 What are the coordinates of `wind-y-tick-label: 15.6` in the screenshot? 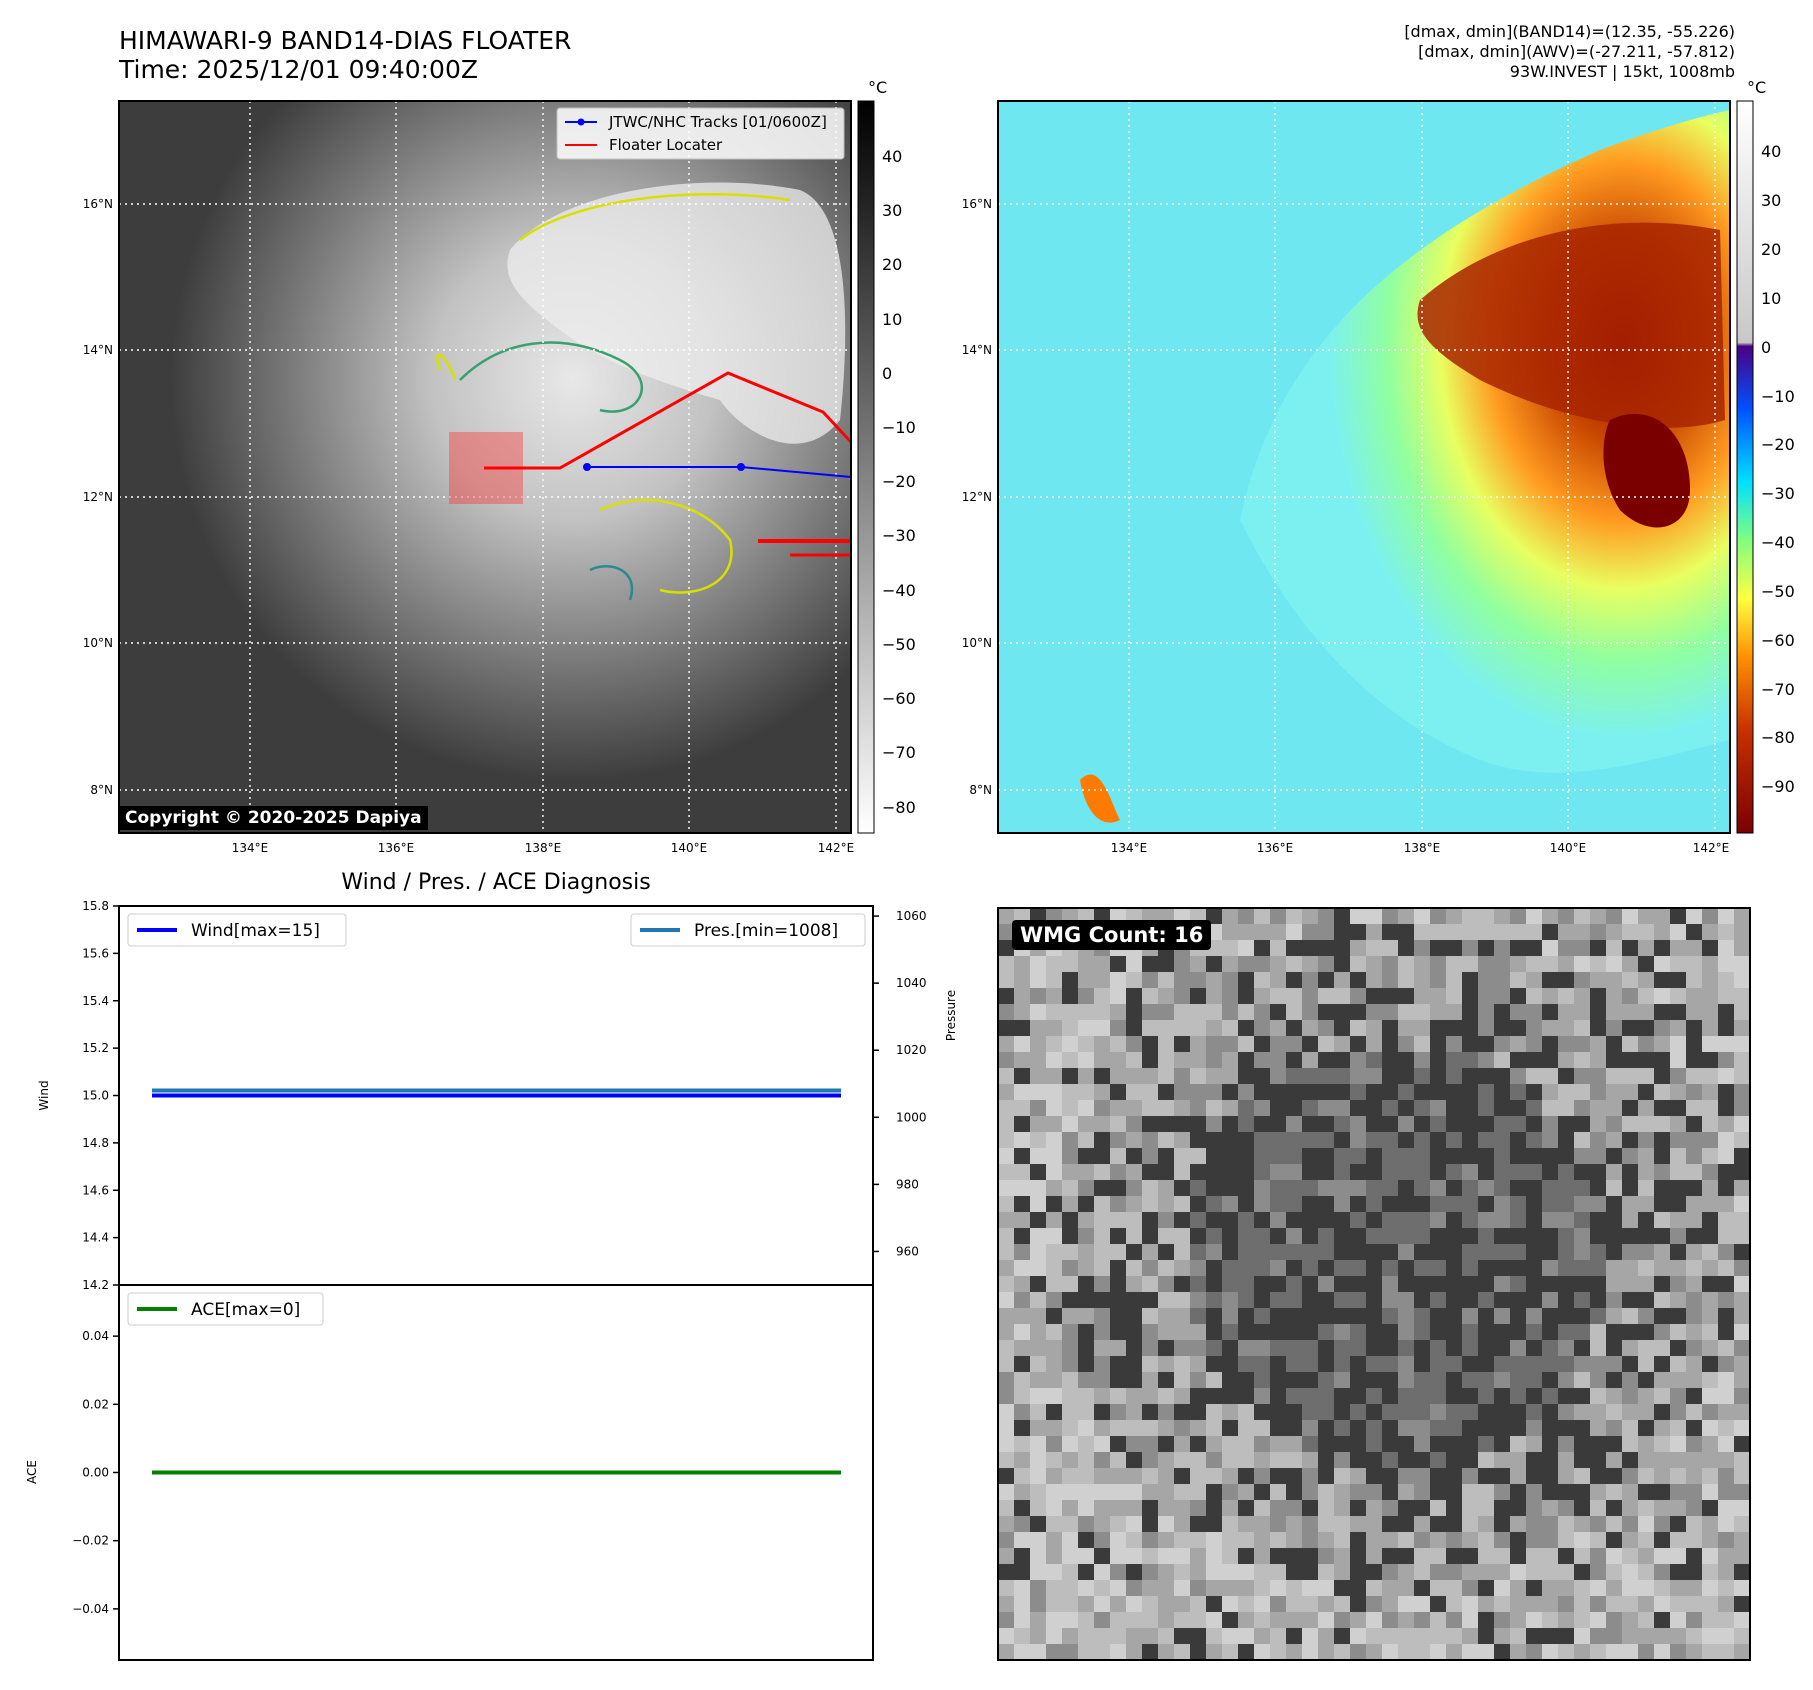 It's located at (95, 953).